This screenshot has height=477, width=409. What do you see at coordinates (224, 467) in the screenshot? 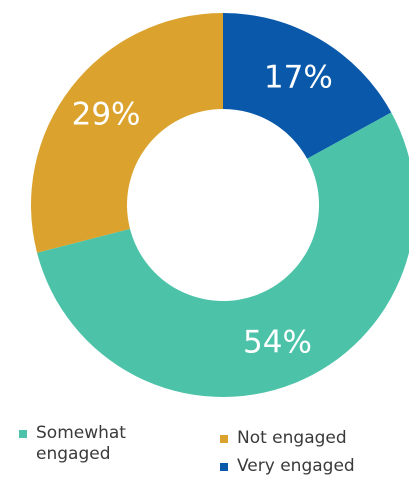
I see `legend-swatch-very-engaged` at bounding box center [224, 467].